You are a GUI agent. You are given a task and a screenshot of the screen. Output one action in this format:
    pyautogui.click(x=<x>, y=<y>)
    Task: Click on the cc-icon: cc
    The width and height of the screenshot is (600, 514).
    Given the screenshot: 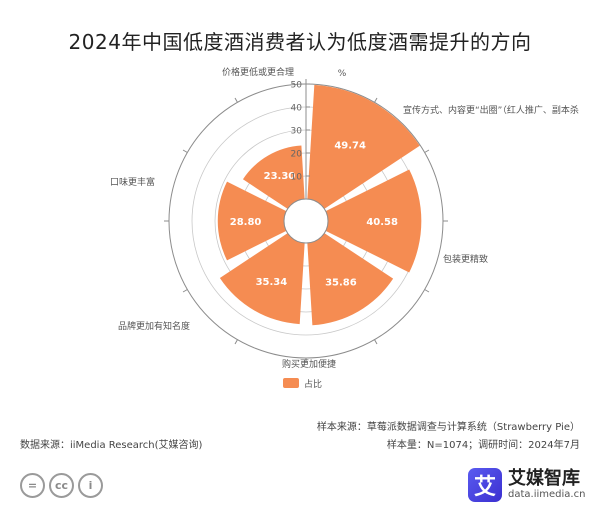 What is the action you would take?
    pyautogui.click(x=61, y=485)
    